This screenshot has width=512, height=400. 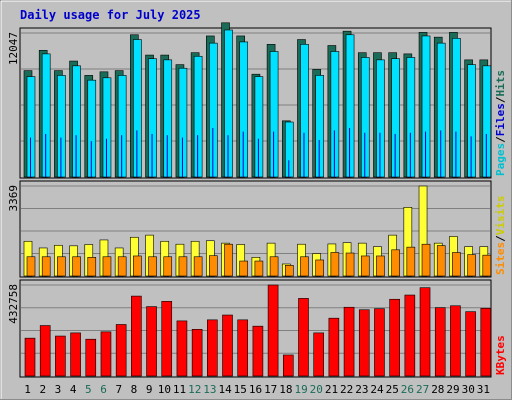 What do you see at coordinates (500, 258) in the screenshot?
I see `legend-entry: Sites` at bounding box center [500, 258].